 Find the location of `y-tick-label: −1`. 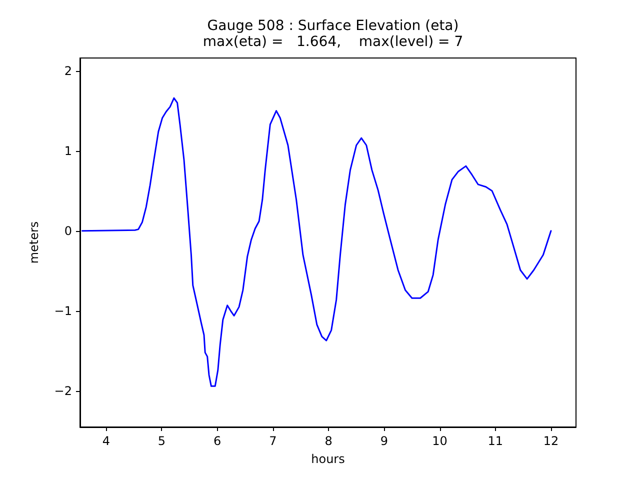

y-tick-label: −1 is located at coordinates (63, 311).